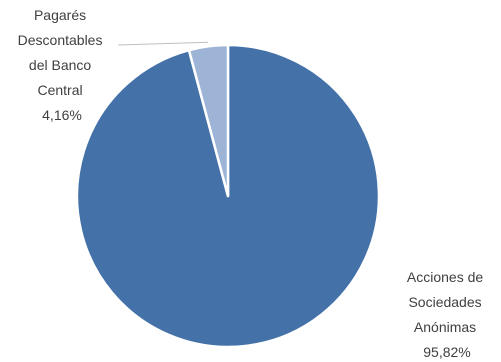 The height and width of the screenshot is (362, 501). What do you see at coordinates (445, 327) in the screenshot?
I see `slice-label-acciones-line-3: Anónimas` at bounding box center [445, 327].